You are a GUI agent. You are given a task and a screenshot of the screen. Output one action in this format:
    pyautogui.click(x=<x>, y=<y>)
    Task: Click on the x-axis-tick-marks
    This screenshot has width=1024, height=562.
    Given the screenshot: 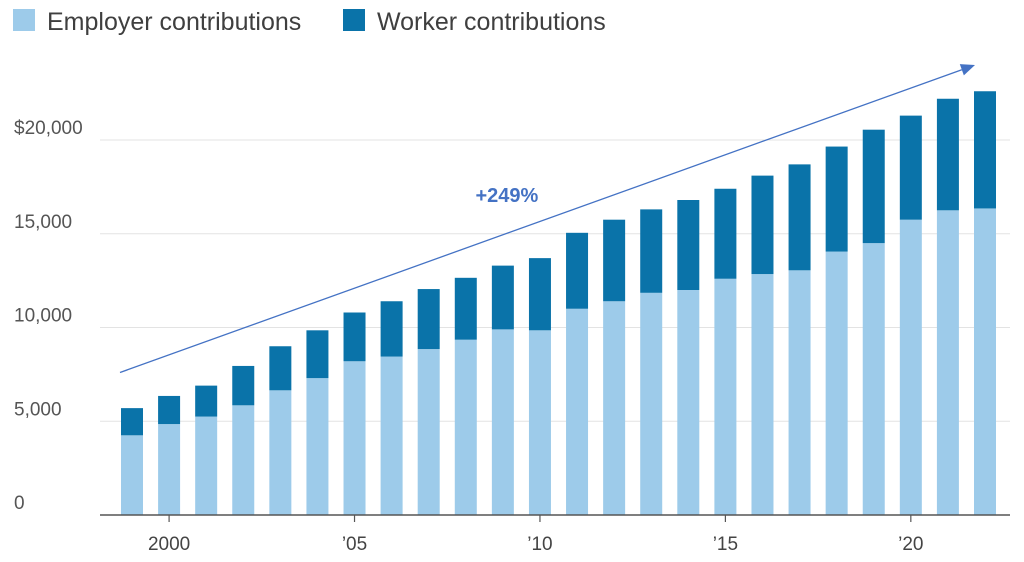 What is the action you would take?
    pyautogui.click(x=540, y=518)
    